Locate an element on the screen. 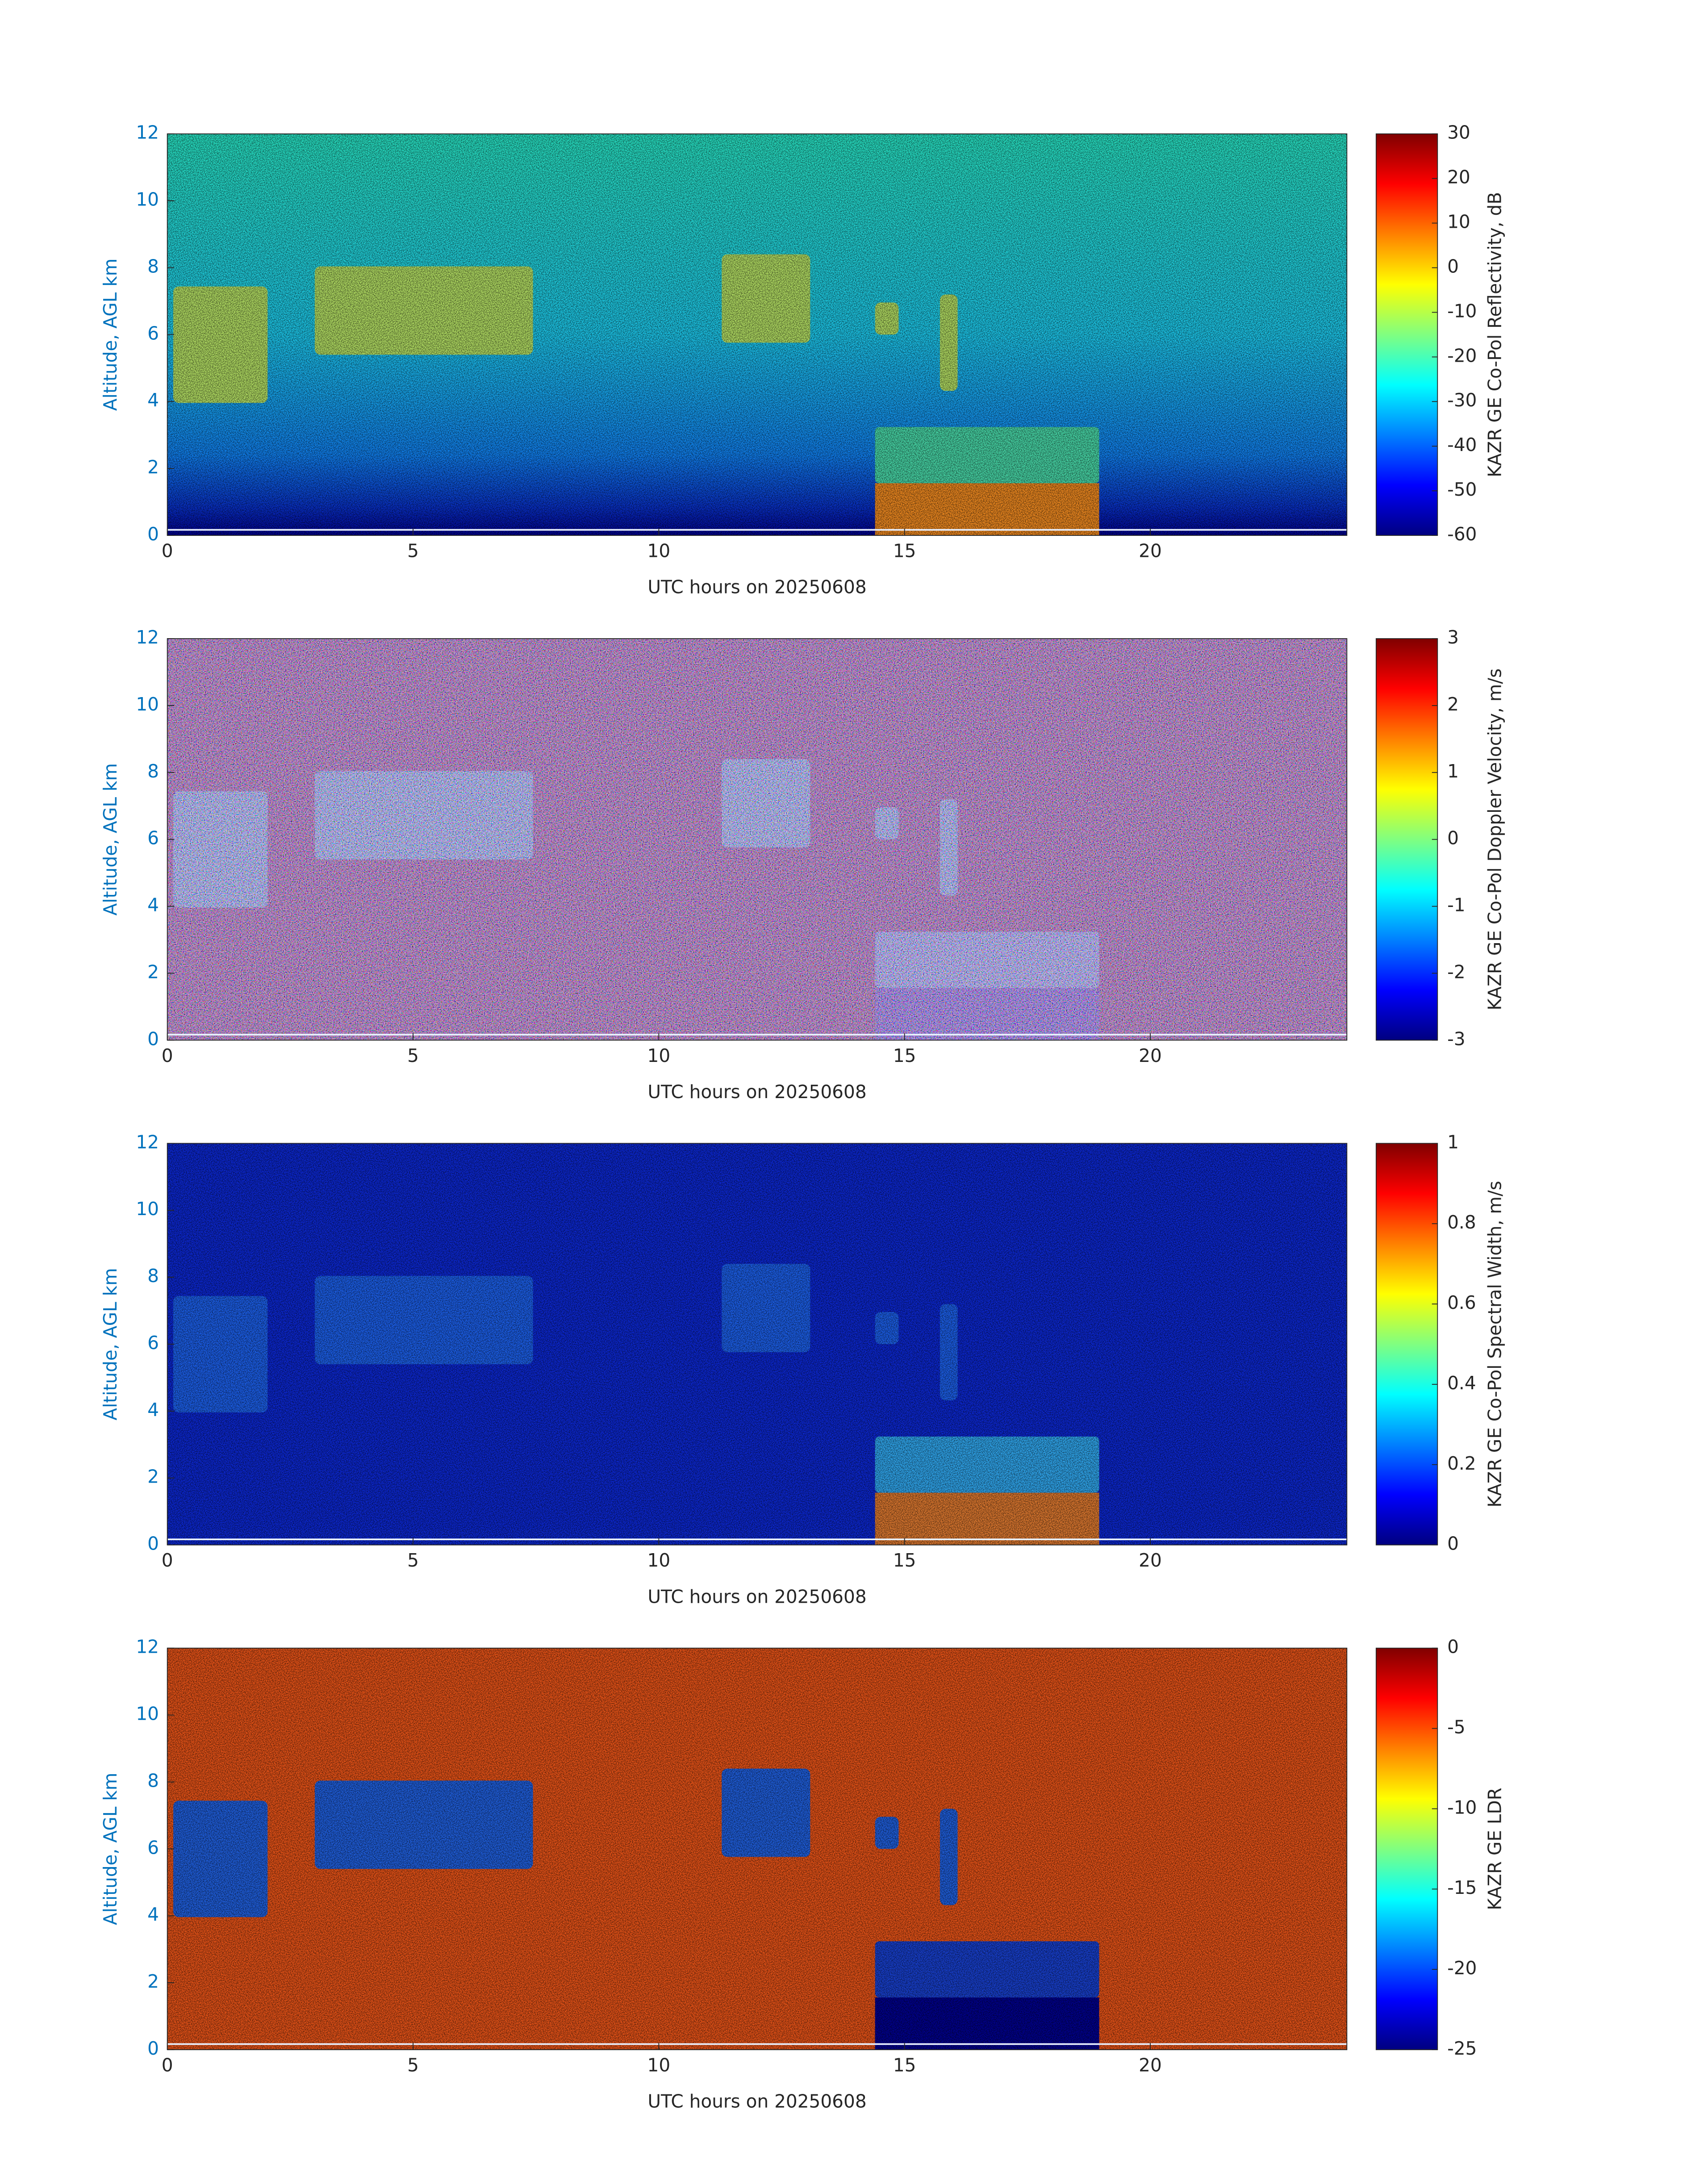  colorbar-label: KAZR GE Co-Pol Reflectivity, dB is located at coordinates (1494, 334).